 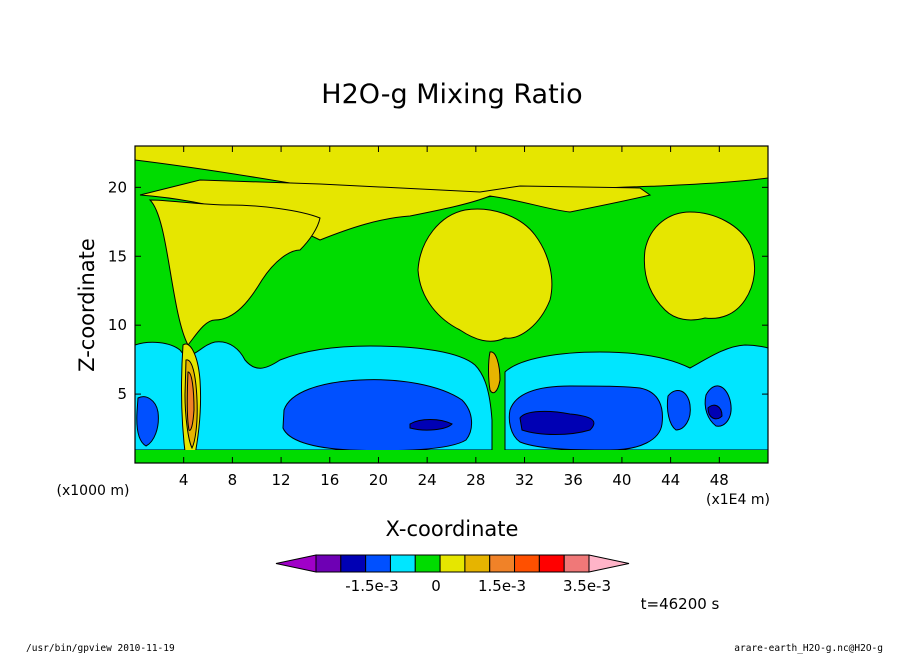 What do you see at coordinates (738, 500) in the screenshot?
I see `x-unit-note: (x1E4 m)` at bounding box center [738, 500].